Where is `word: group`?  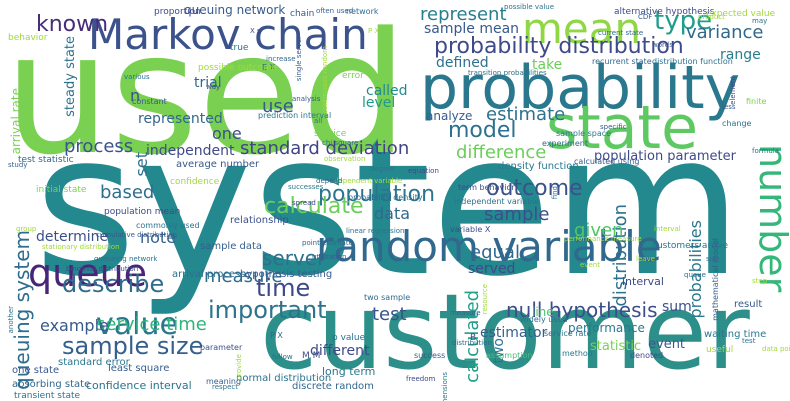 word: group is located at coordinates (26, 229).